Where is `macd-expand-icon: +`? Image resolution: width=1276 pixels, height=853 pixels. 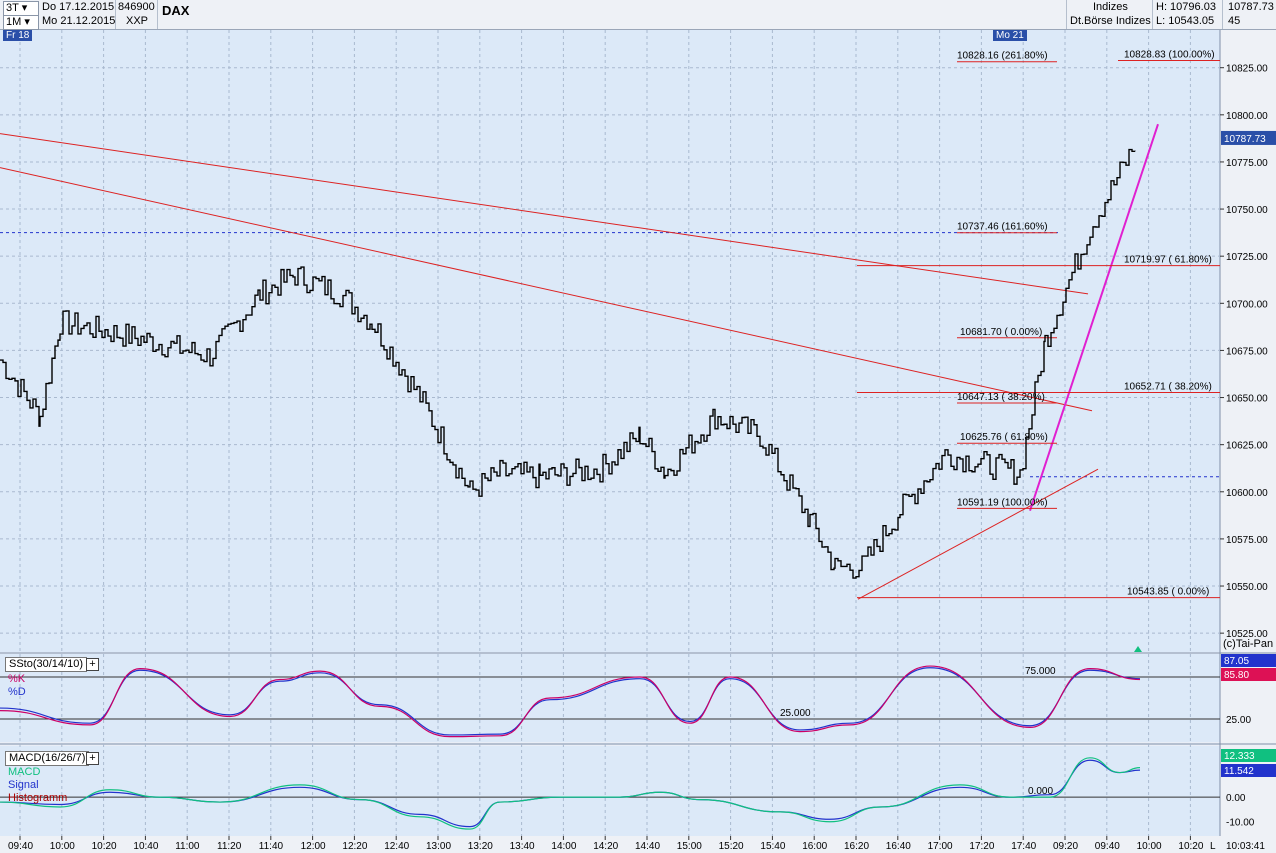
macd-expand-icon: + is located at coordinates (92, 758).